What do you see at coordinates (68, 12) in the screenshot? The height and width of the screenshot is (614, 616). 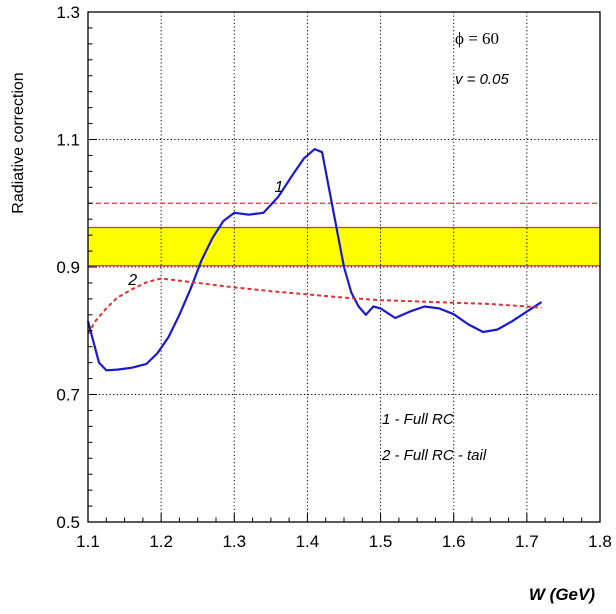 I see `y-tick-label: 1.3` at bounding box center [68, 12].